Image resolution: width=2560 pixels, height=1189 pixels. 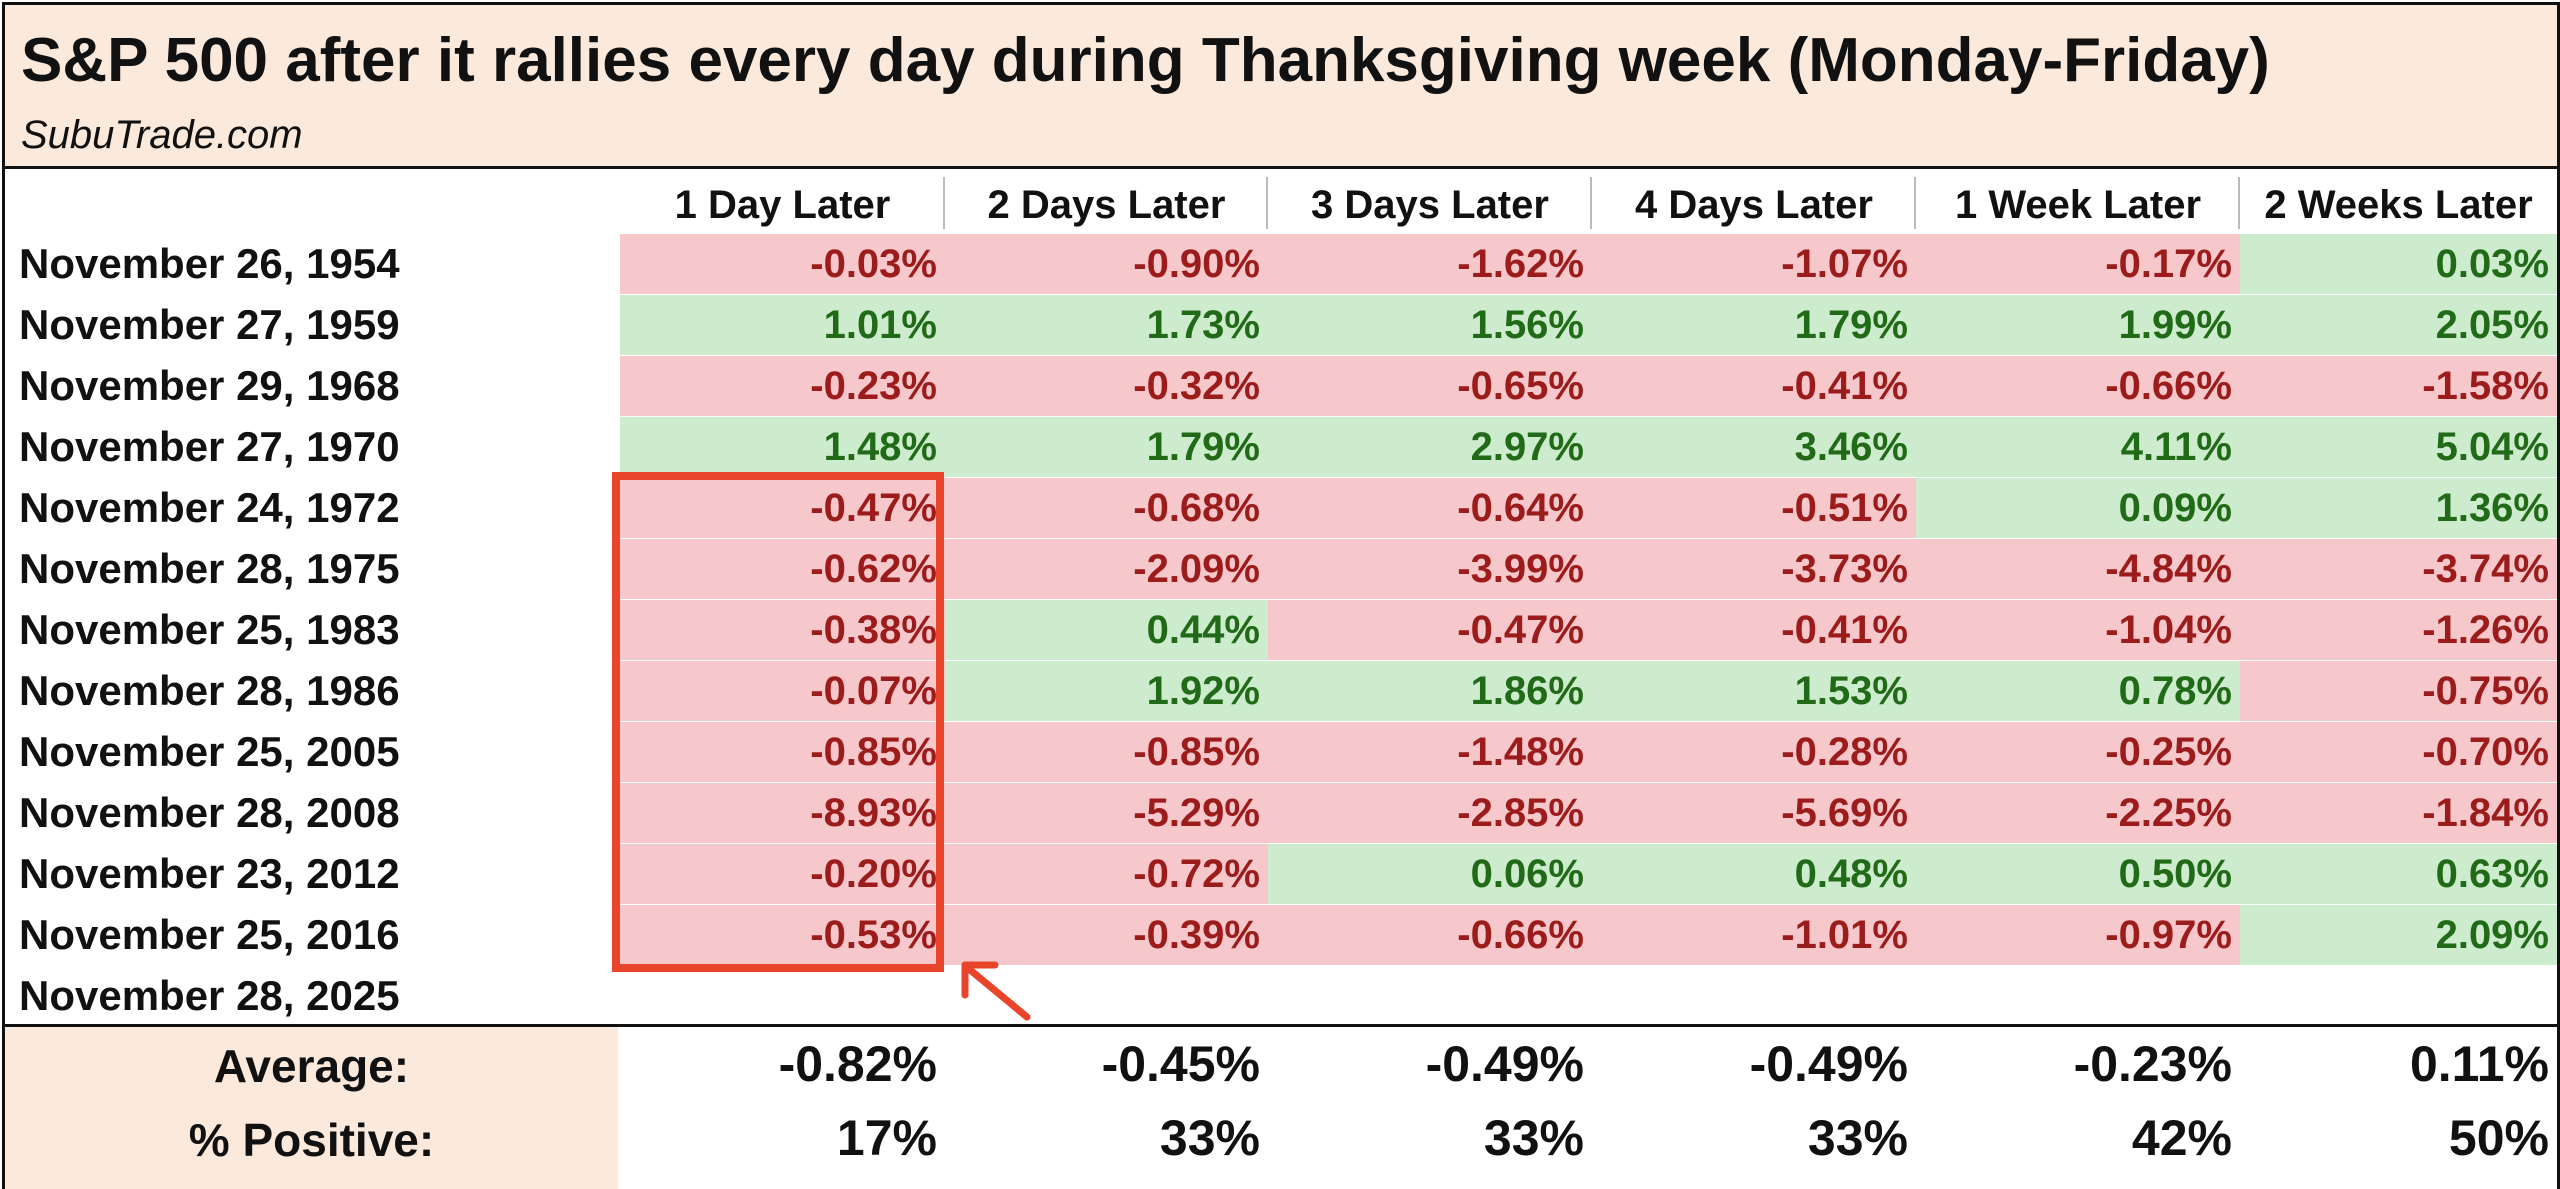 I want to click on table-cell: 1.48%, so click(x=782, y=447).